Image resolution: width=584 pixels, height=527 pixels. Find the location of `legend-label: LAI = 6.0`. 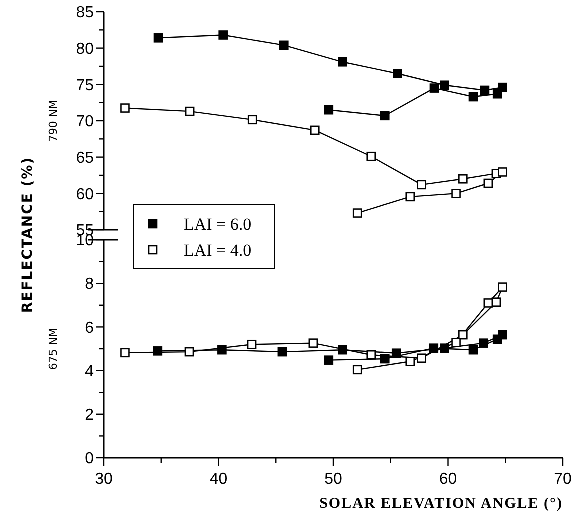

legend-label: LAI = 6.0 is located at coordinates (218, 224).